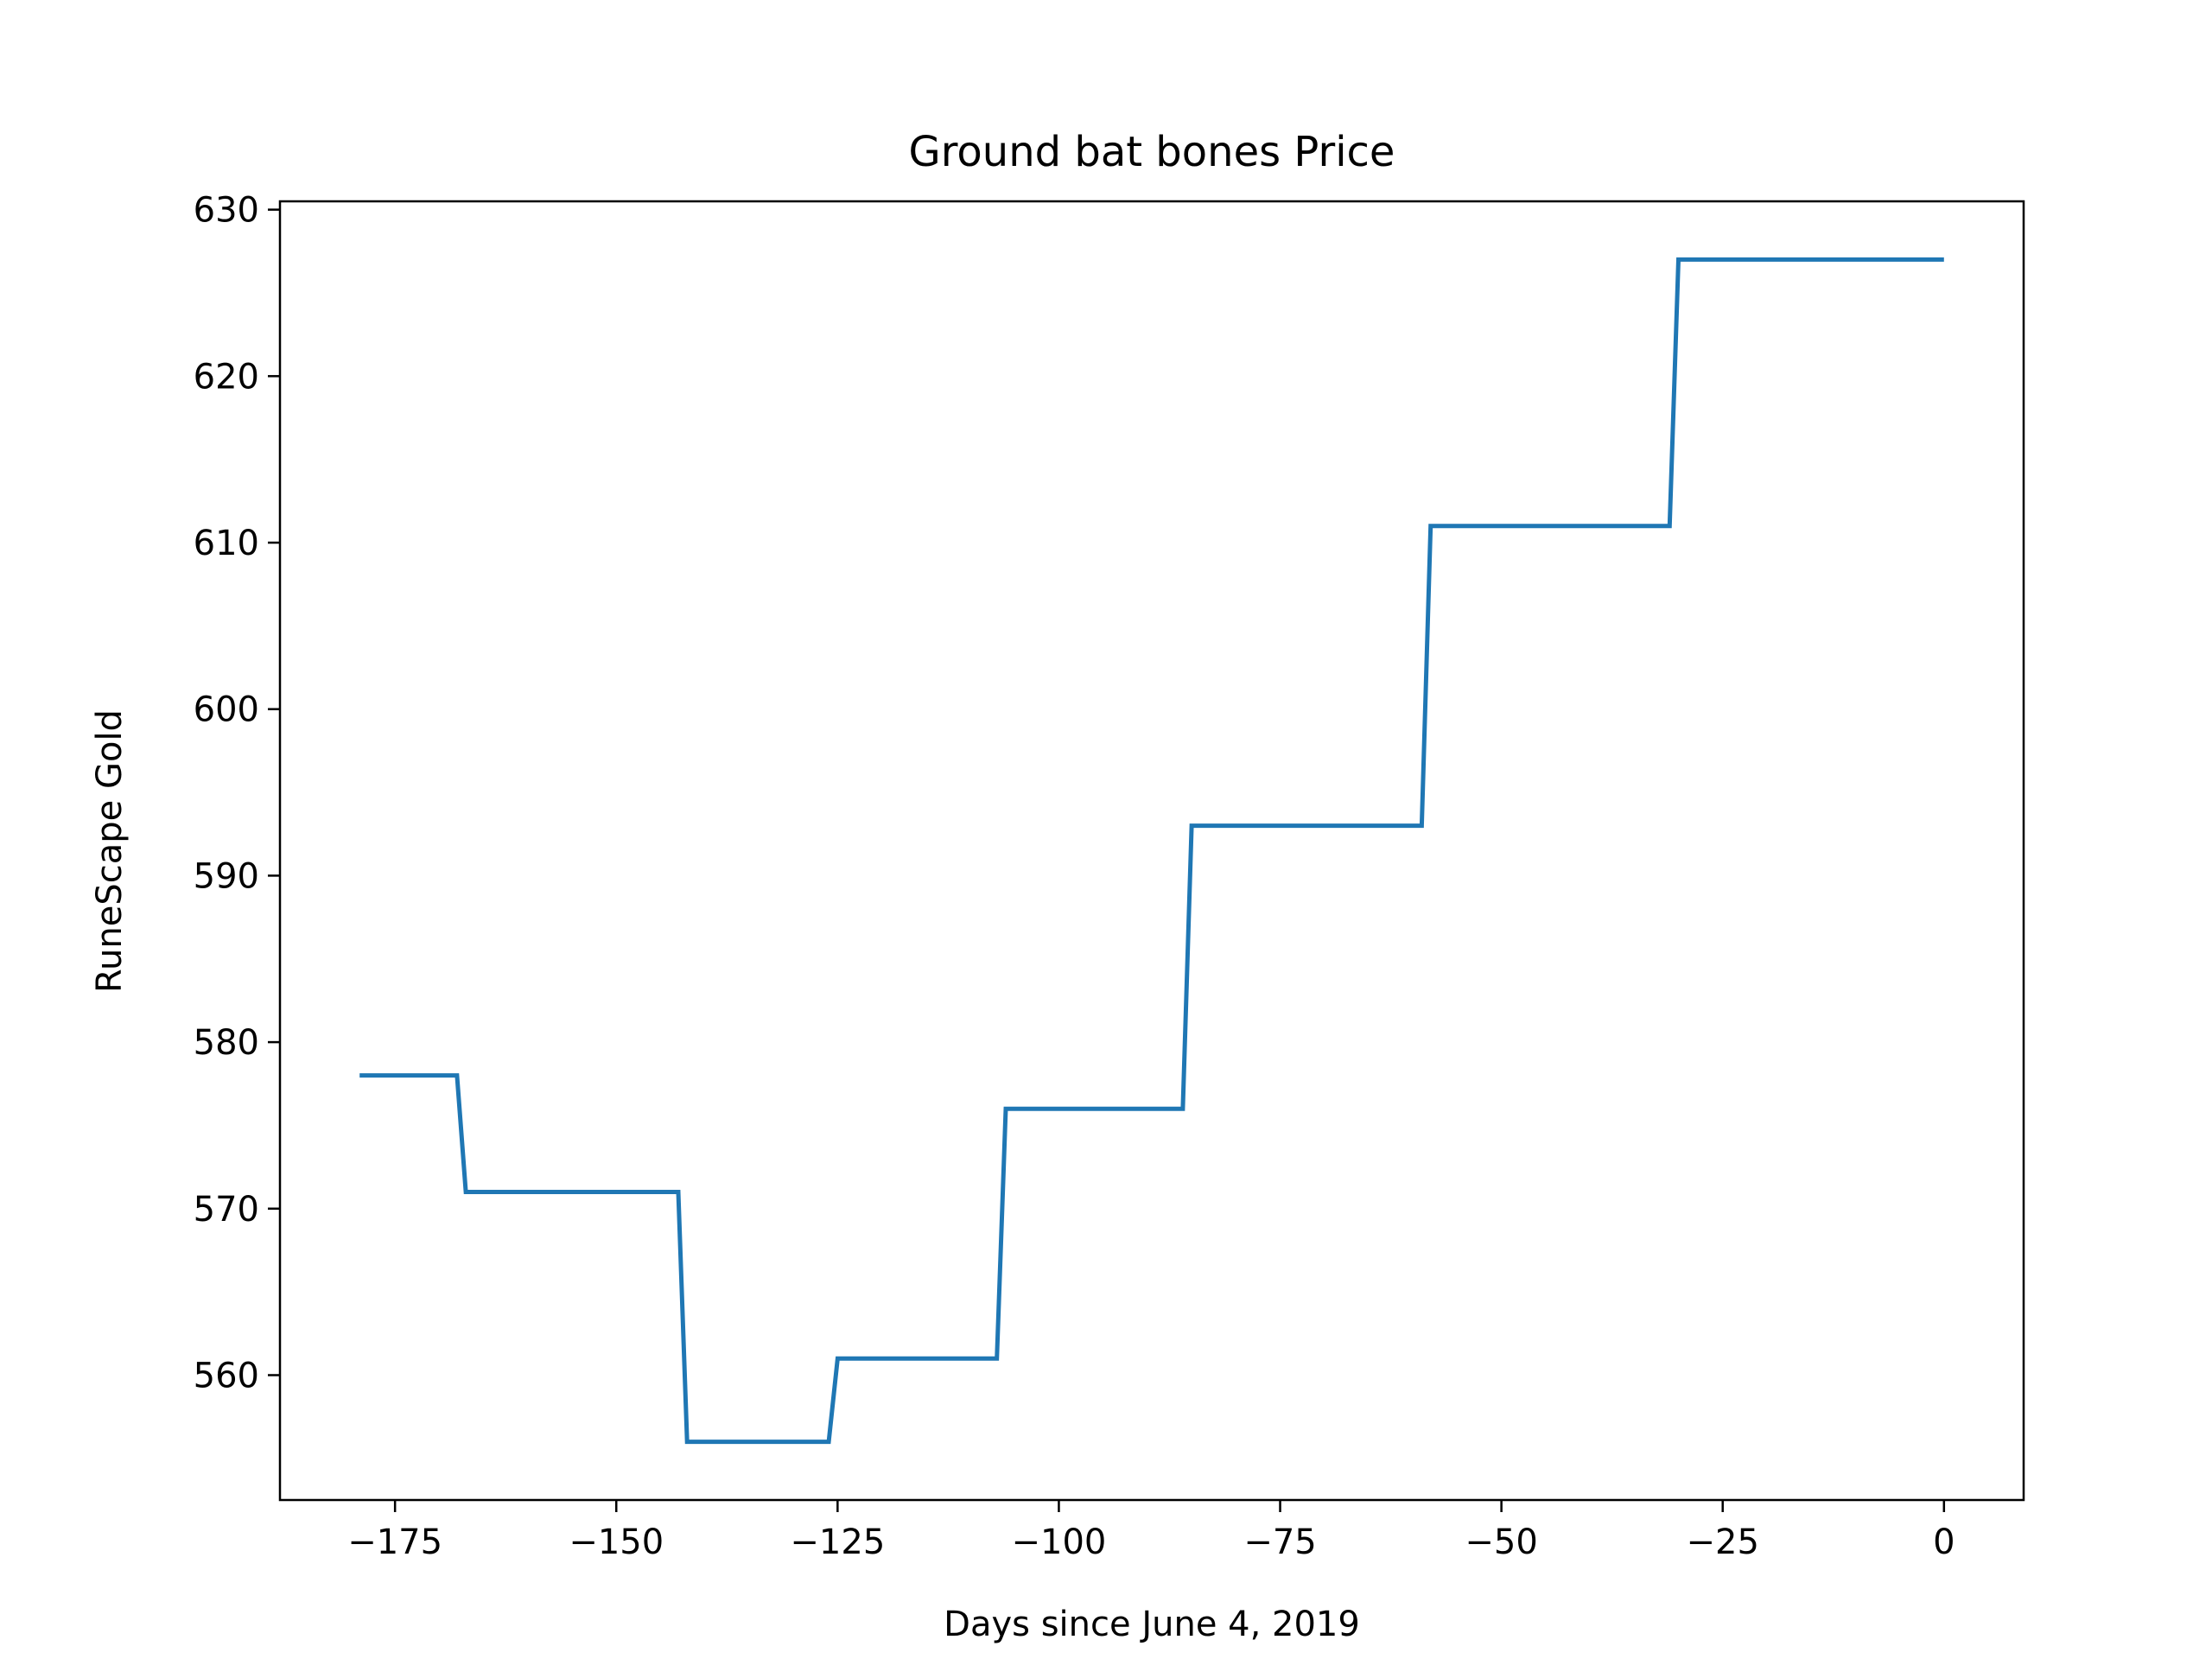  I want to click on x-tick-label: −150, so click(616, 1542).